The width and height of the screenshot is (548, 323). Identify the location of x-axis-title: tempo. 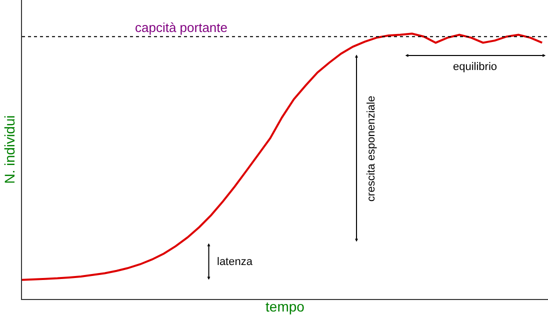
(285, 306).